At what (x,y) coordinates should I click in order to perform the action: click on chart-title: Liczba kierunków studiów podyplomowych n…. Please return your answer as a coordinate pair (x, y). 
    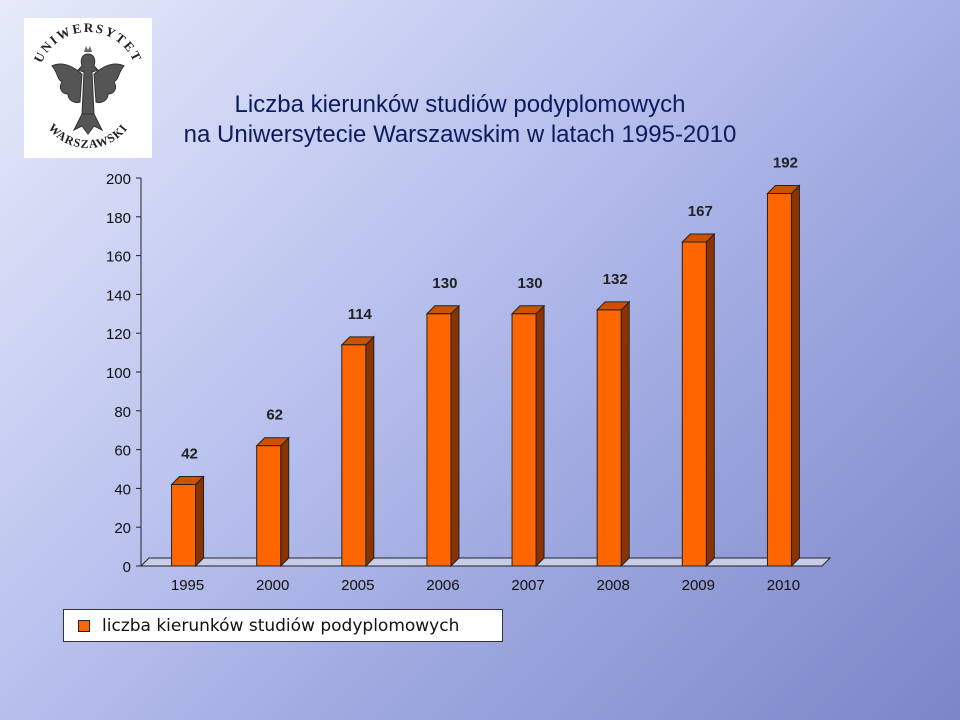
    Looking at the image, I should click on (460, 120).